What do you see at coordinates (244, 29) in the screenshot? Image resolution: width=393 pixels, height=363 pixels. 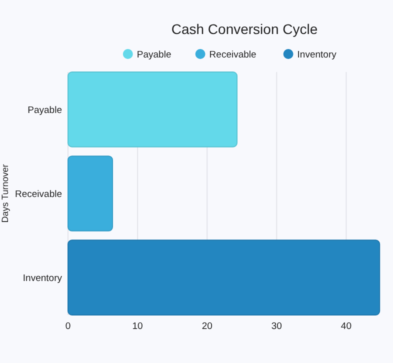 I see `chart-title: Cash Conversion Cycle` at bounding box center [244, 29].